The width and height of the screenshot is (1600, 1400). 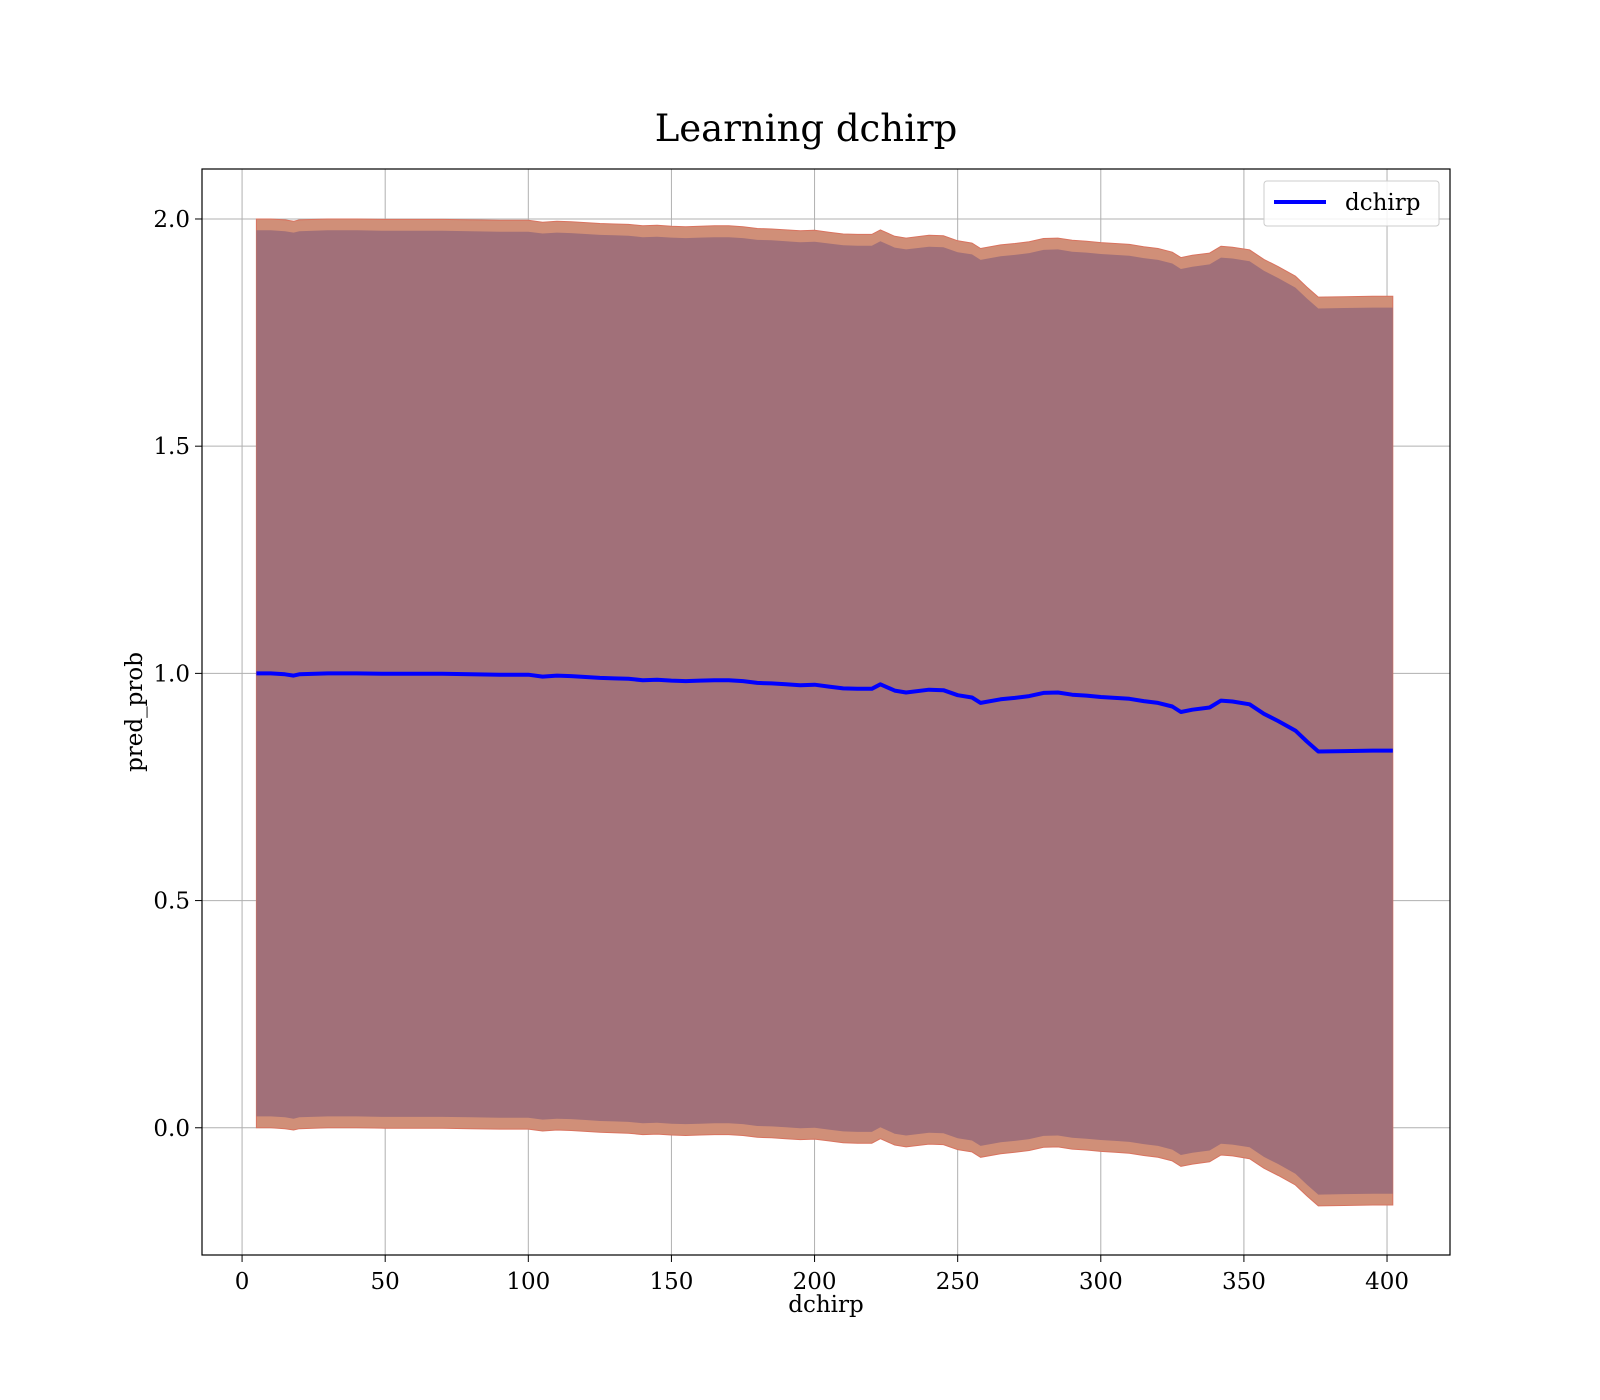 I want to click on x-tick-label: 350, so click(x=1244, y=1282).